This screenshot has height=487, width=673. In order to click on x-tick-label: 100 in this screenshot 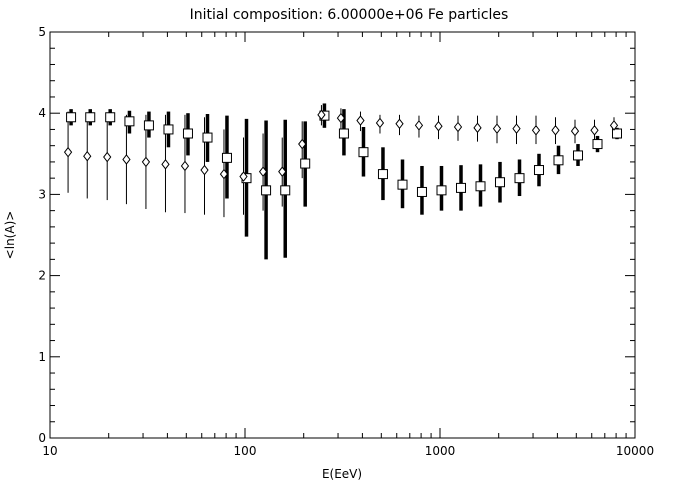, I will do `click(245, 451)`.